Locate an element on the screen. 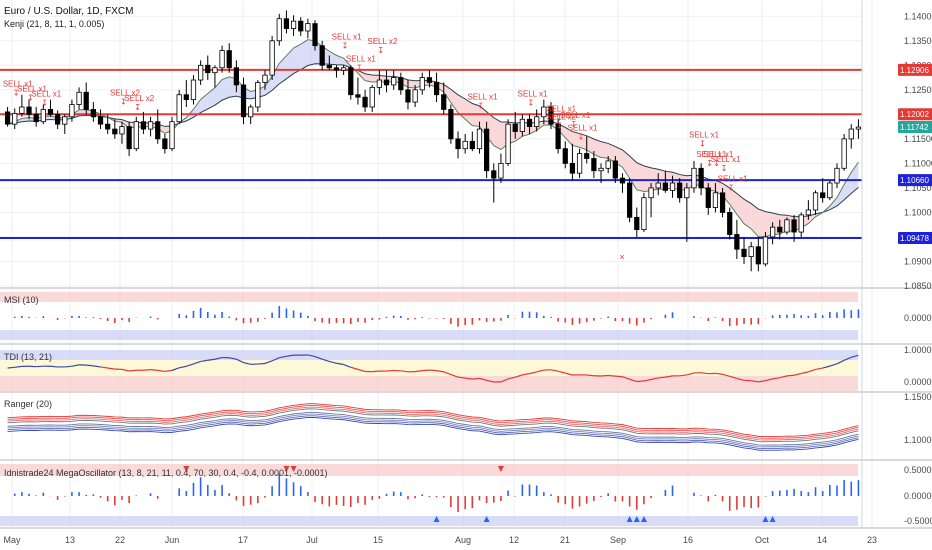  sell-signal-label: SELL x2 is located at coordinates (125, 93).